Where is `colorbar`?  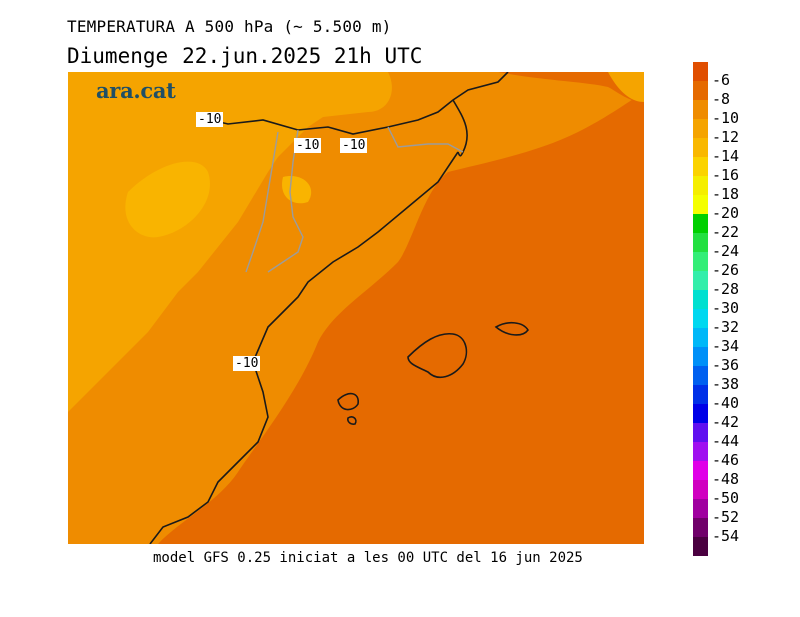 colorbar is located at coordinates (700, 309).